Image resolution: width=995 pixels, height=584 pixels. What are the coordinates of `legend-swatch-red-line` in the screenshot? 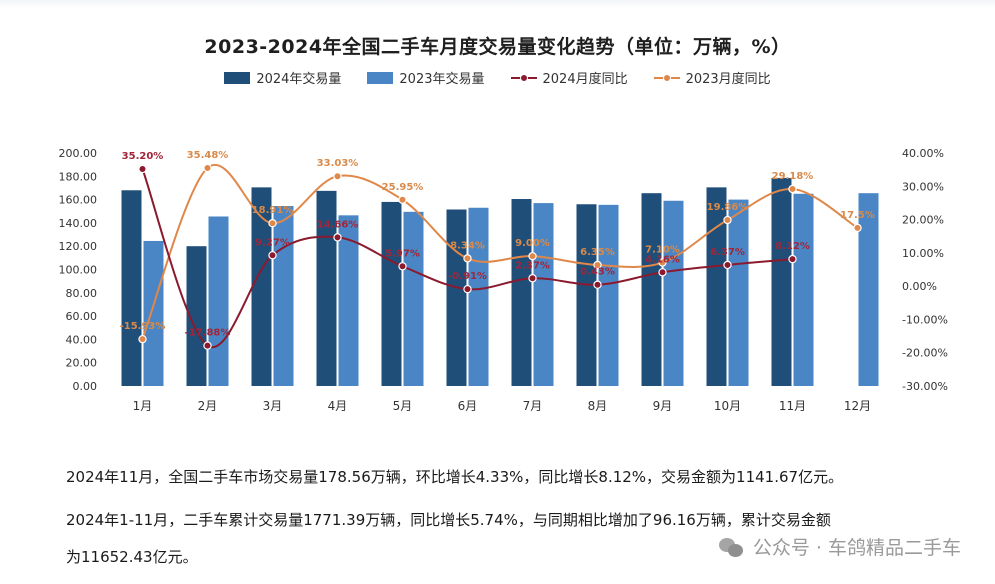 It's located at (523, 78).